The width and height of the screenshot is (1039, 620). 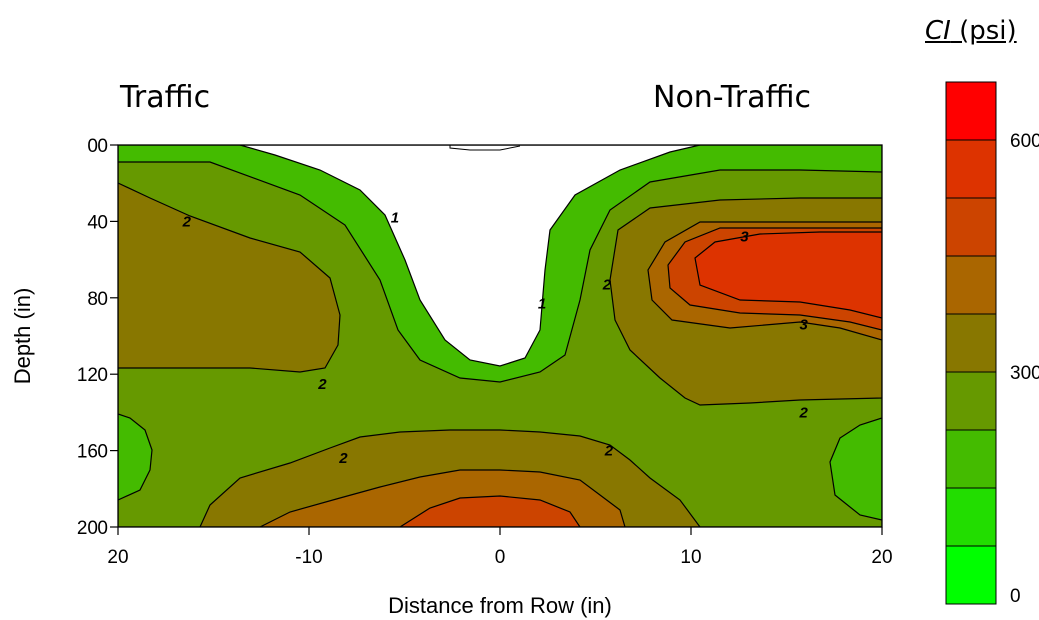 I want to click on y-tick-label: 0, so click(x=92, y=146).